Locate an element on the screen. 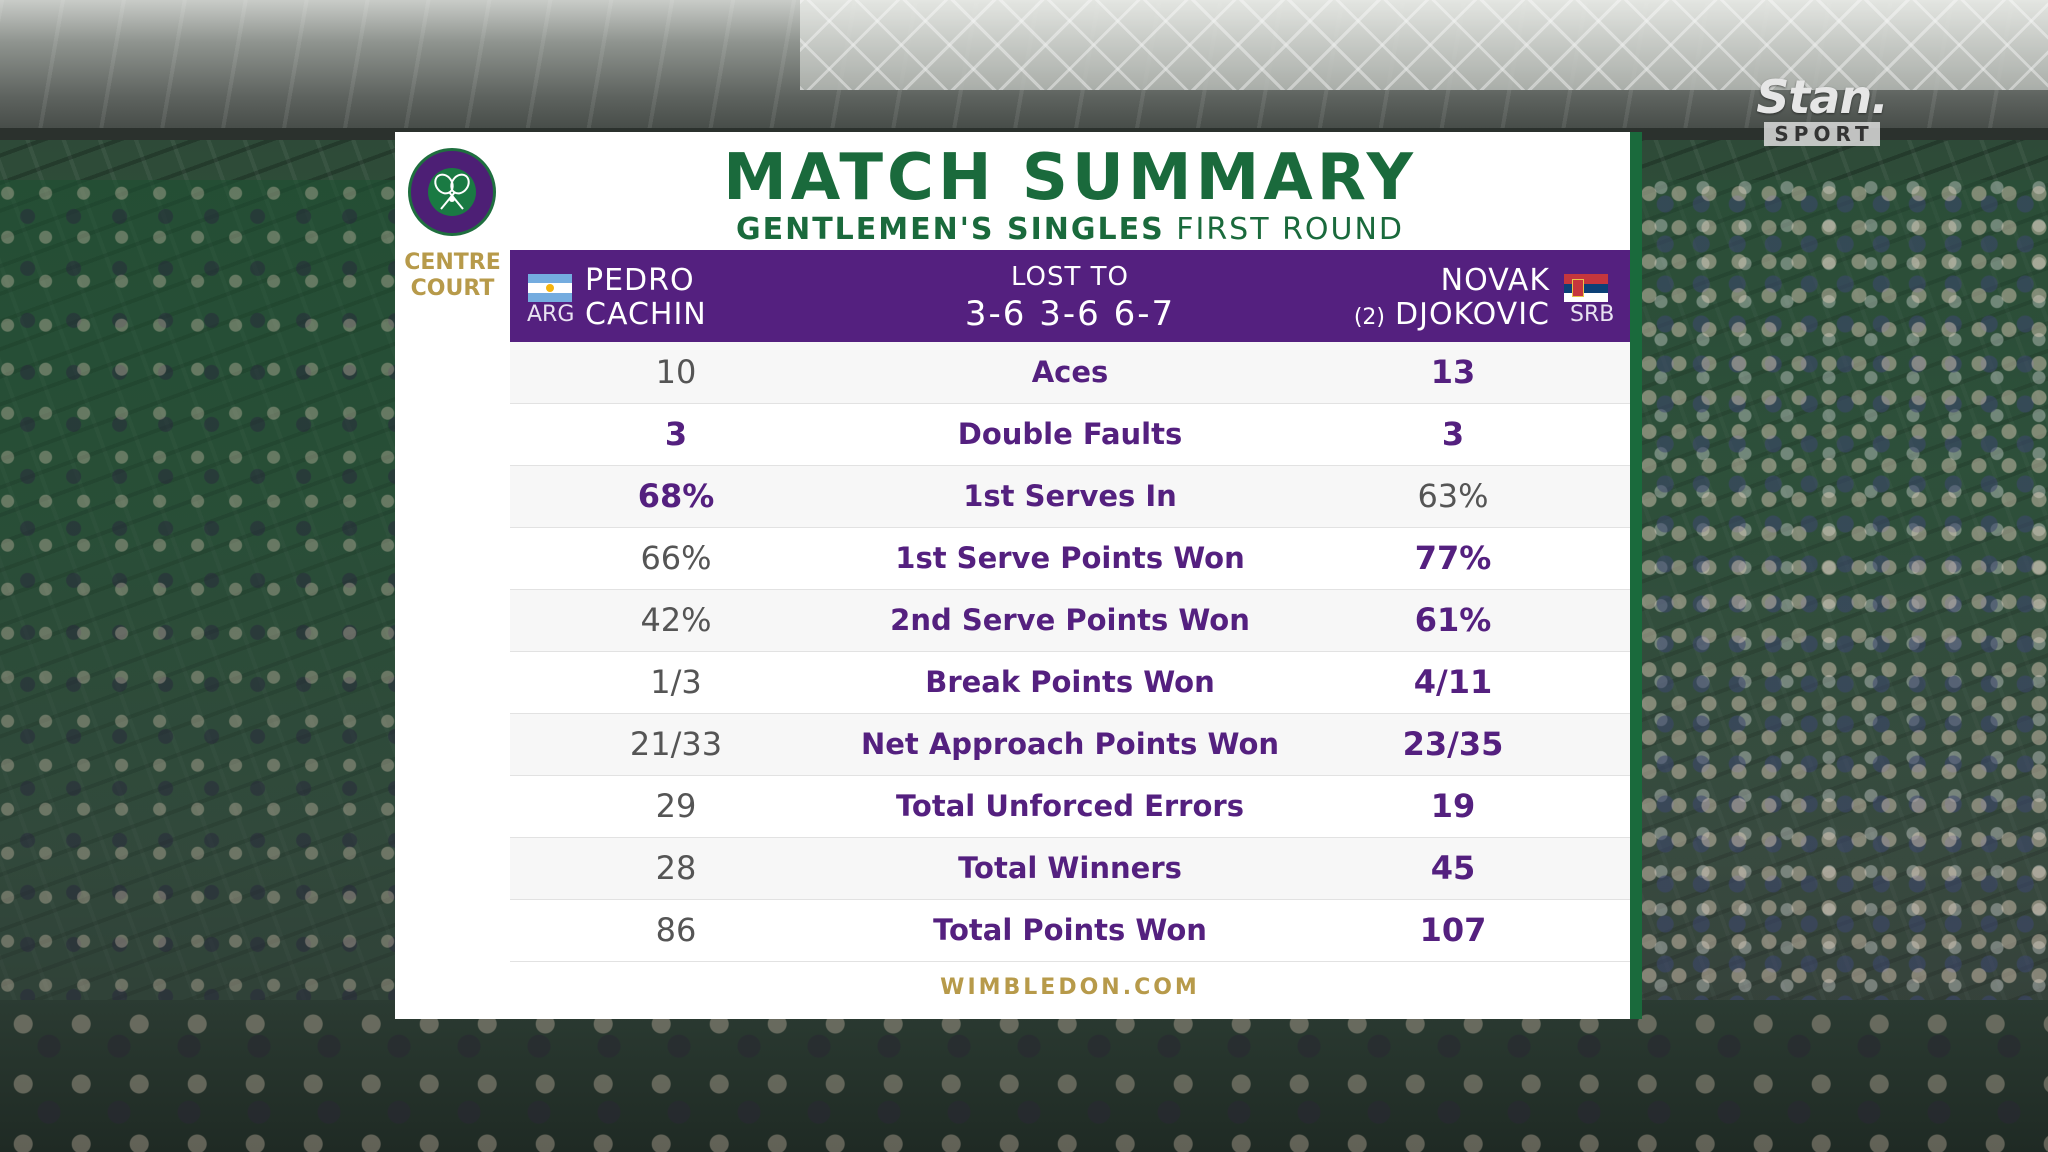 This screenshot has height=1152, width=2048. stat-label: 1st Serves In is located at coordinates (1070, 496).